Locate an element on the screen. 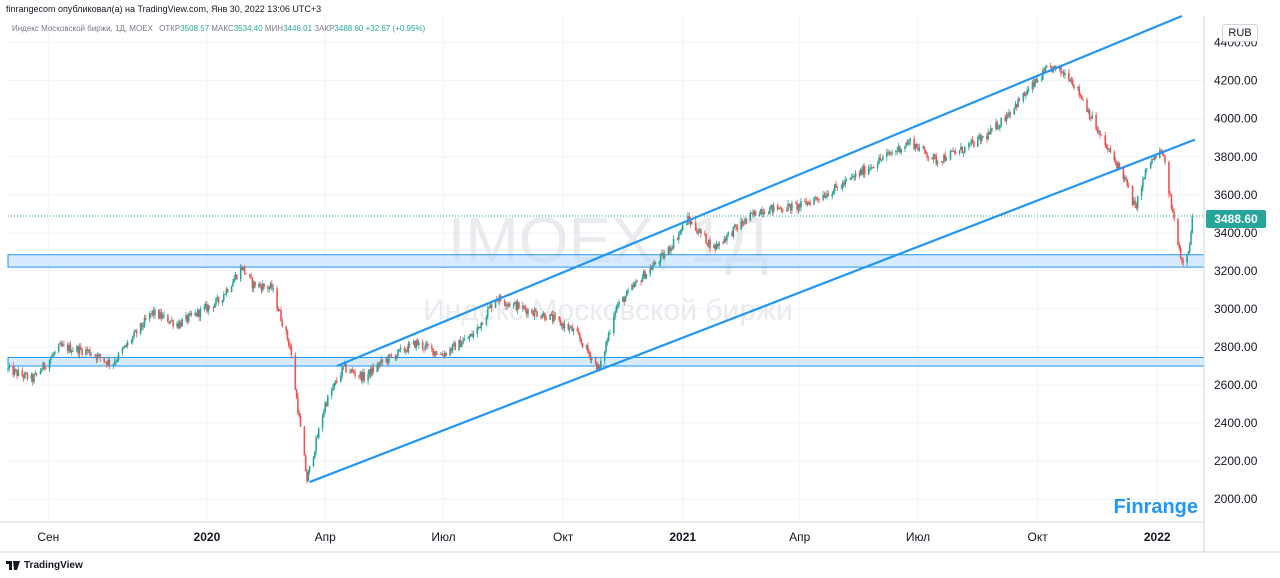  currency-button: RUB is located at coordinates (1240, 33).